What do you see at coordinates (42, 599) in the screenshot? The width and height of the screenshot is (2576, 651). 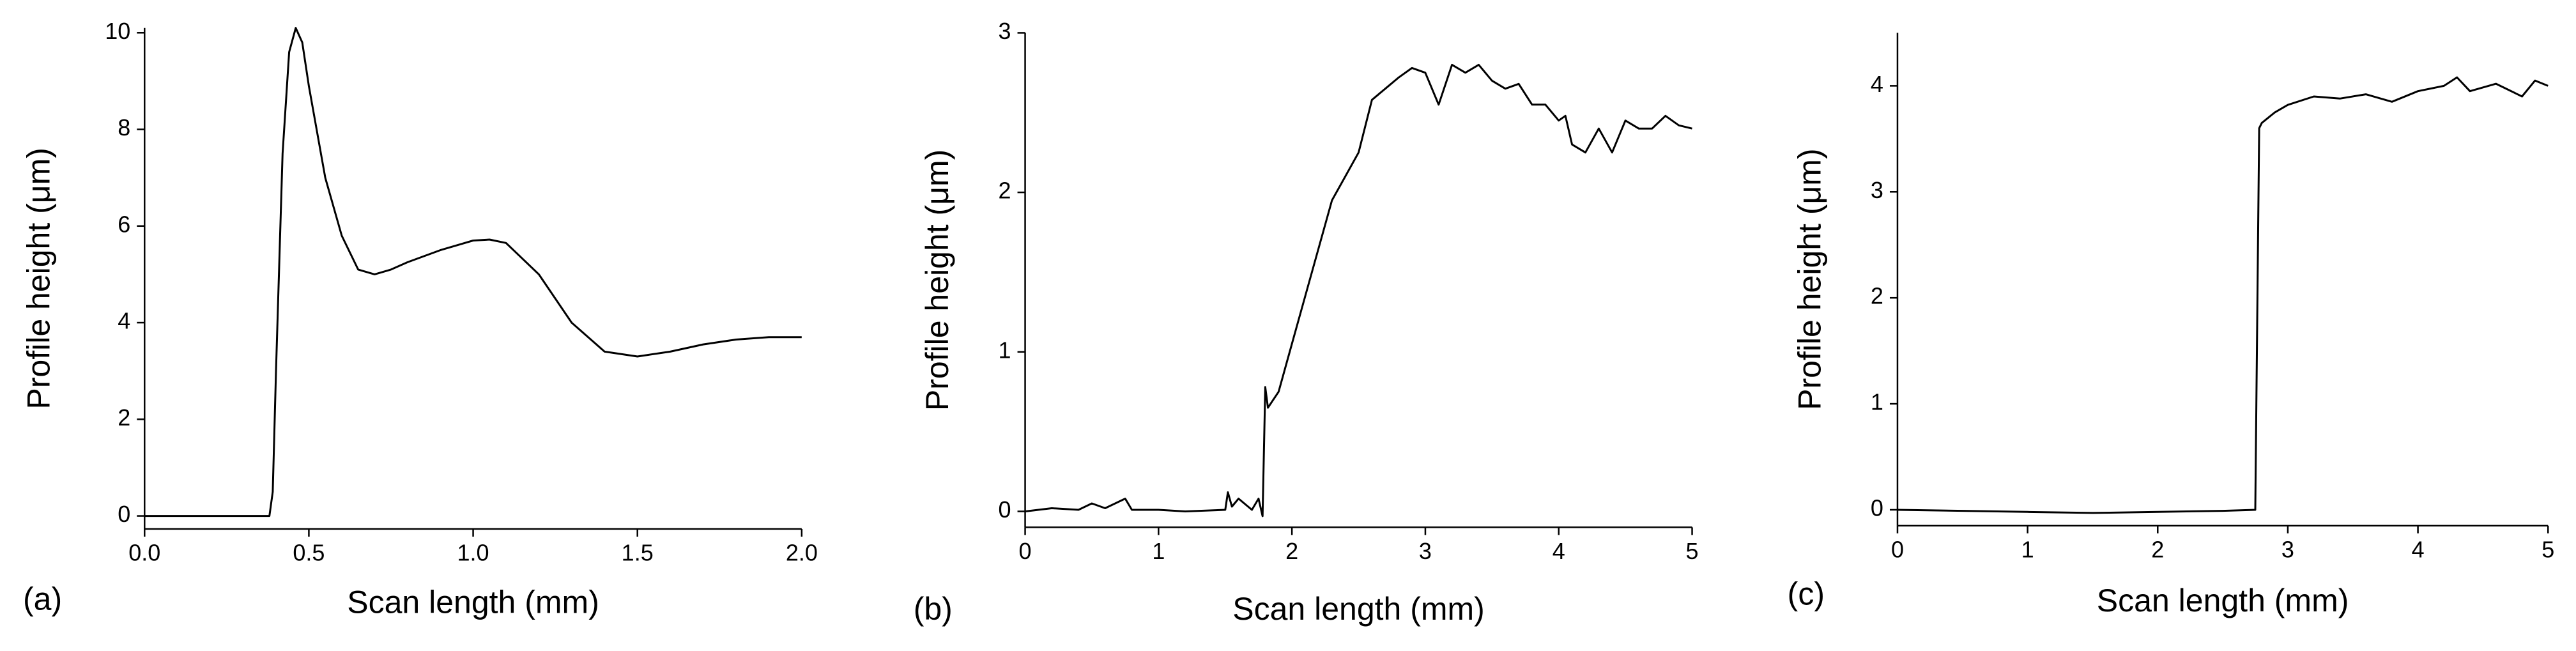 I see `panel-label: (a)` at bounding box center [42, 599].